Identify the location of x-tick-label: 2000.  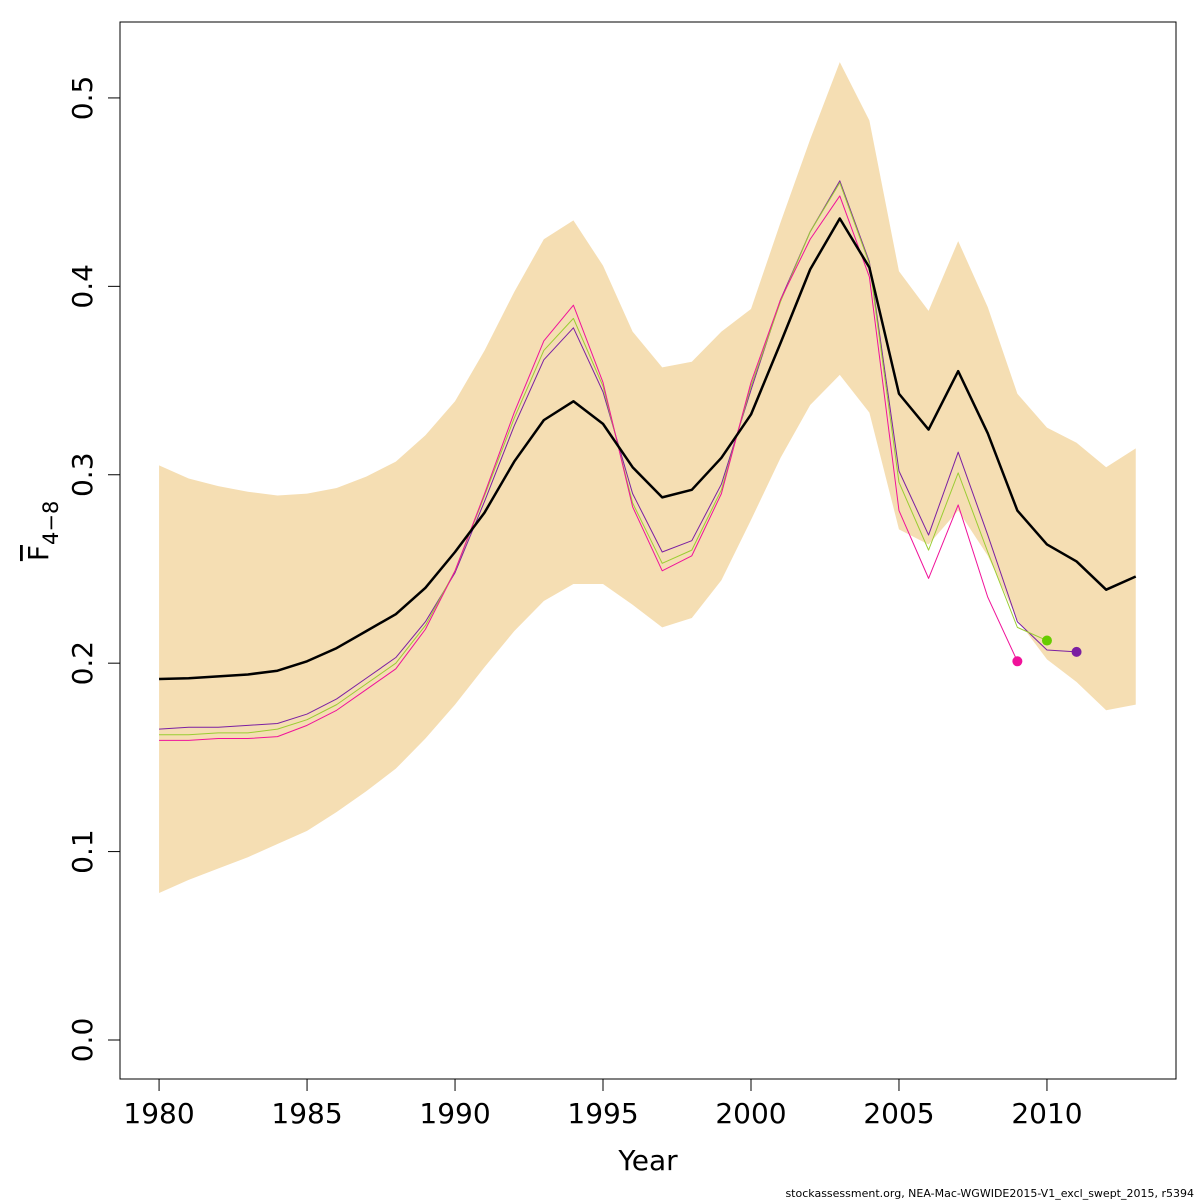
(750, 1113).